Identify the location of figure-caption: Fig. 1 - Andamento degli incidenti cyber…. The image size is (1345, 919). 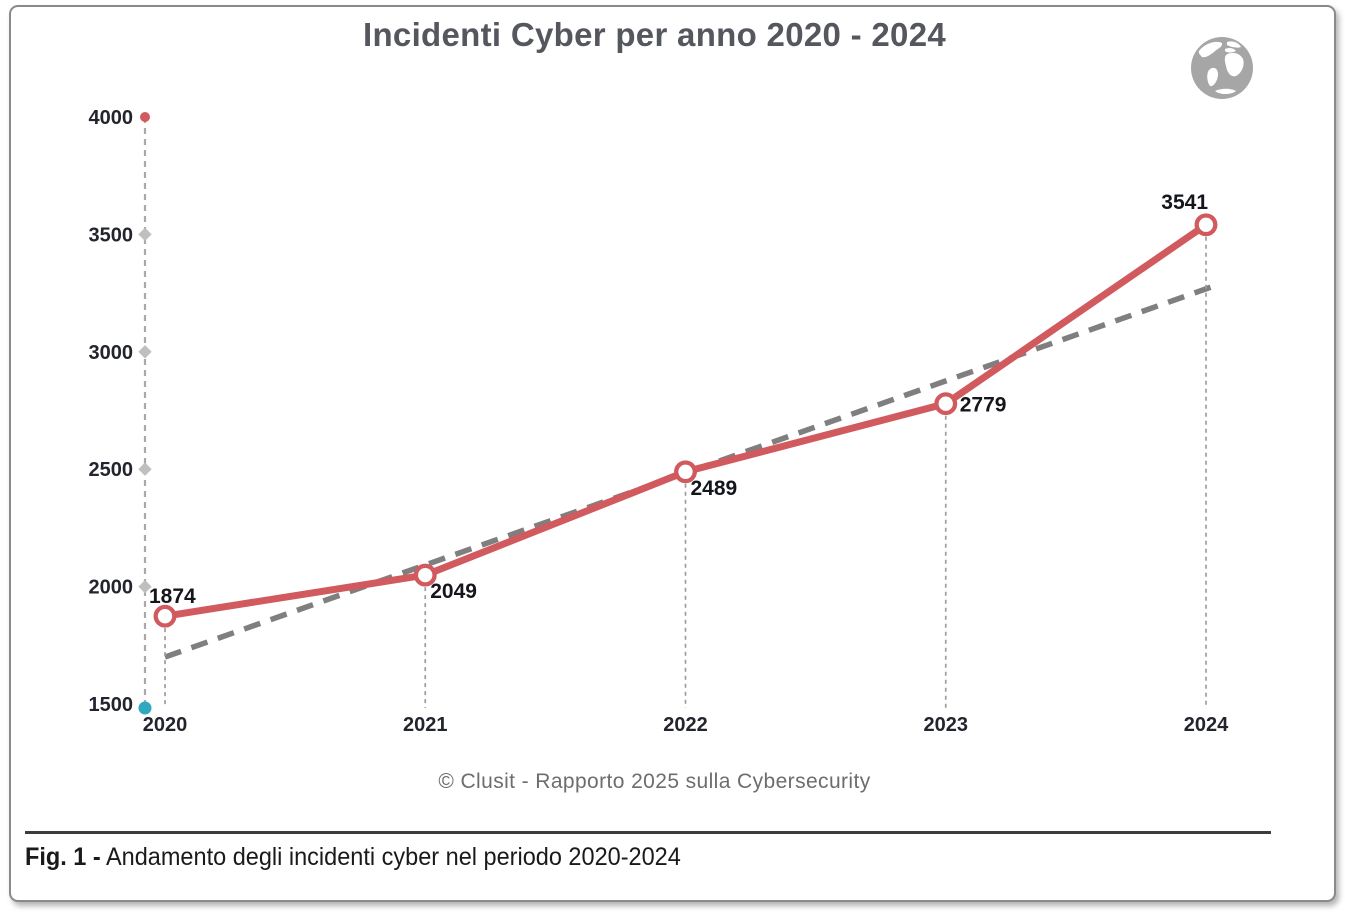
(353, 857).